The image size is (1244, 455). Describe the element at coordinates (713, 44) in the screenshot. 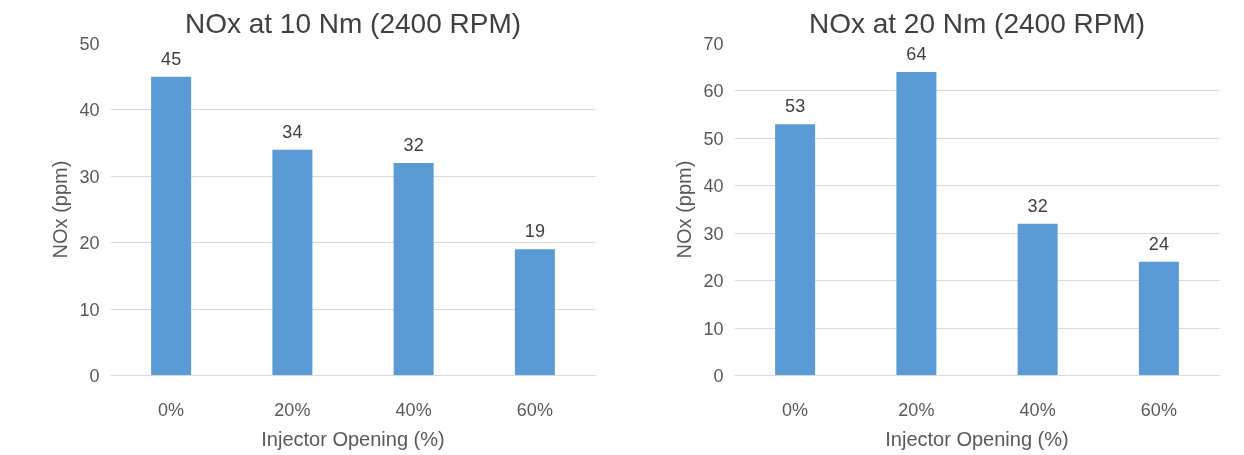

I see `y-tick-label: 70` at that location.